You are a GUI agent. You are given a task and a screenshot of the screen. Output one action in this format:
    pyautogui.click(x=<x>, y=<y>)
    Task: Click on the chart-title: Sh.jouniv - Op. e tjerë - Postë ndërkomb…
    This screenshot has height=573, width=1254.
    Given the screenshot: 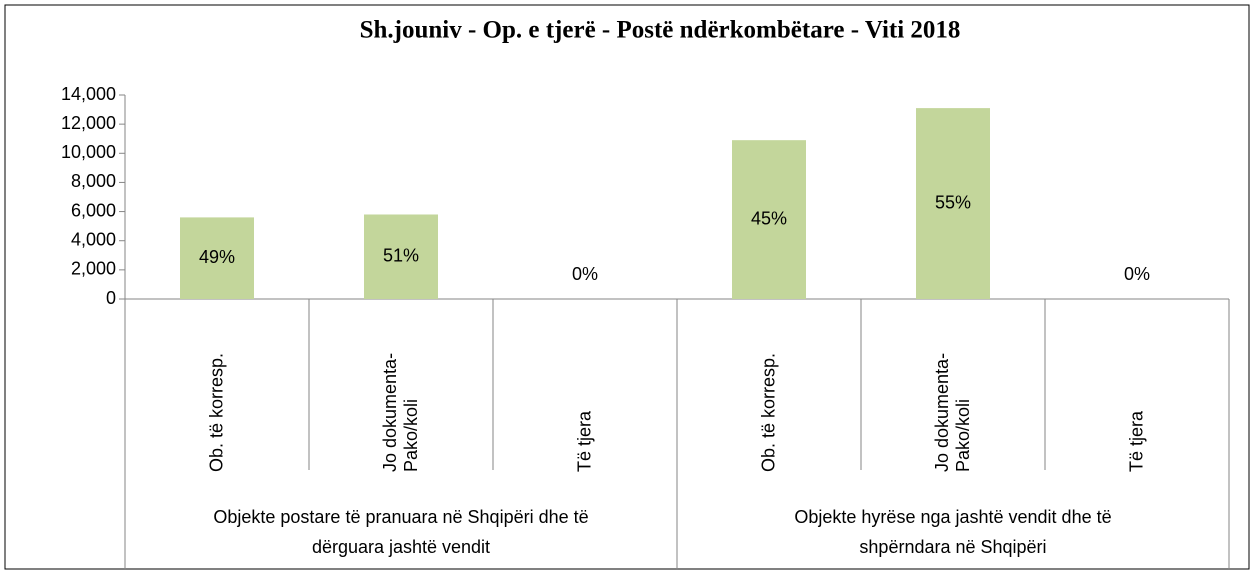 What is the action you would take?
    pyautogui.click(x=660, y=30)
    